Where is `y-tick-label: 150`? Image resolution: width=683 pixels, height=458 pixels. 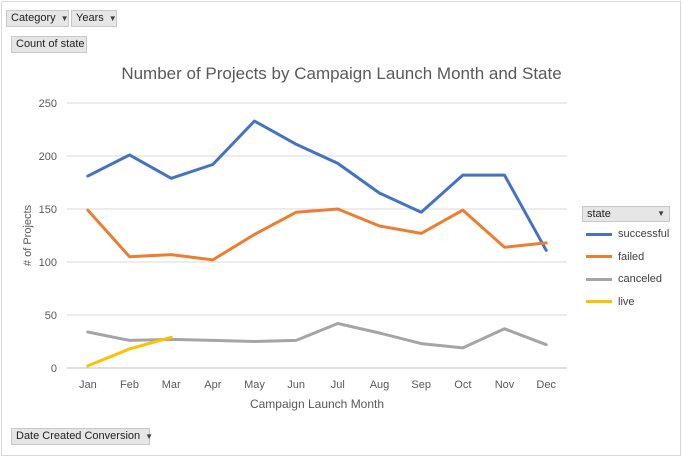
y-tick-label: 150 is located at coordinates (48, 210).